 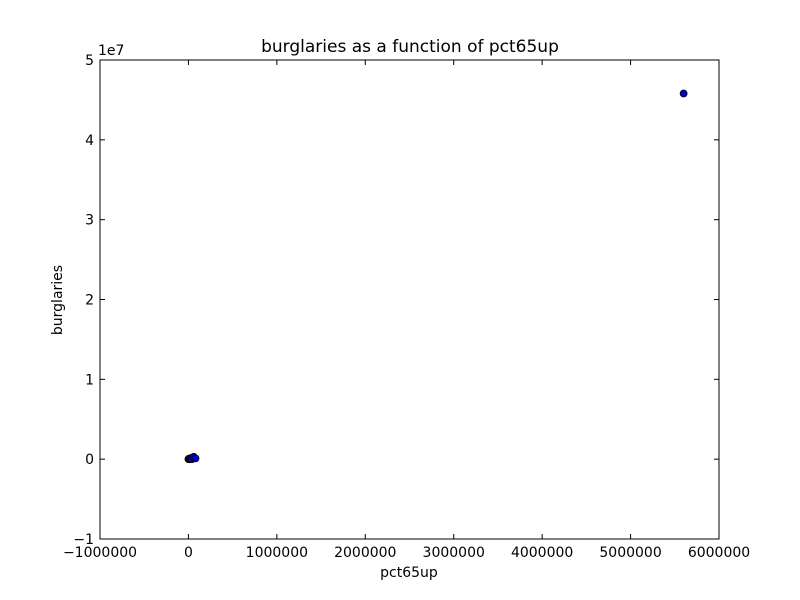 What do you see at coordinates (188, 553) in the screenshot?
I see `x-tick-label: 0` at bounding box center [188, 553].